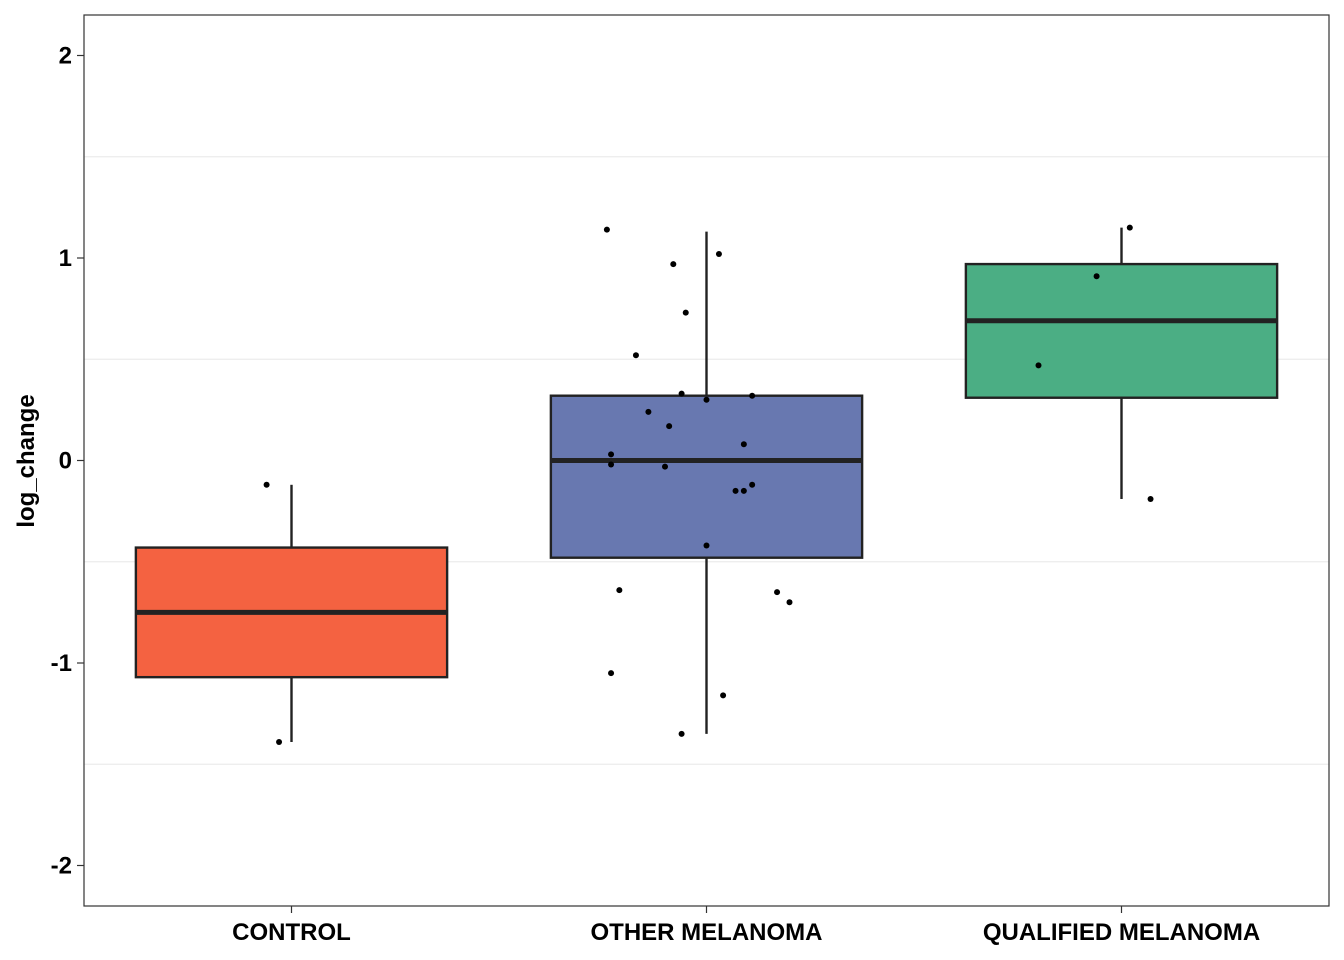 The width and height of the screenshot is (1344, 960). Describe the element at coordinates (291, 613) in the screenshot. I see `box-control` at that location.